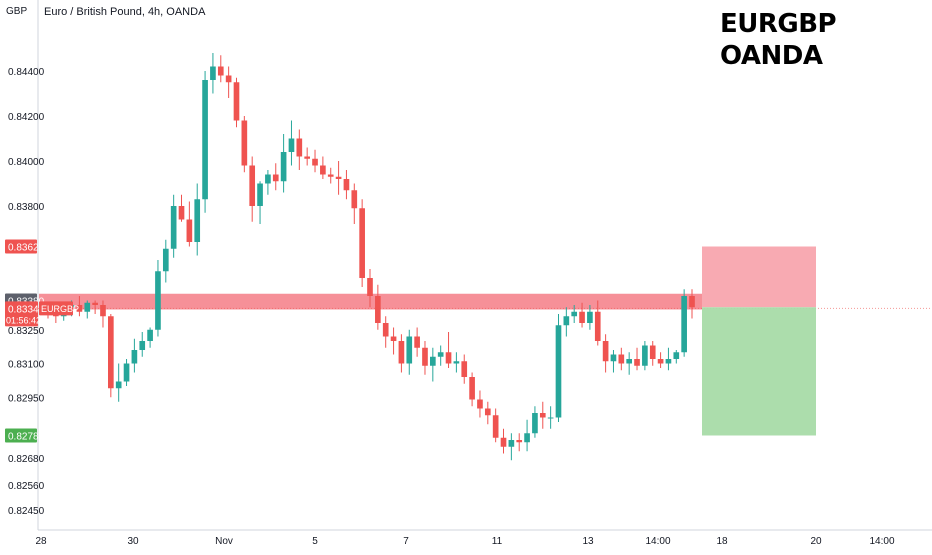  What do you see at coordinates (26, 459) in the screenshot?
I see `y-tick-label: 0.82680` at bounding box center [26, 459].